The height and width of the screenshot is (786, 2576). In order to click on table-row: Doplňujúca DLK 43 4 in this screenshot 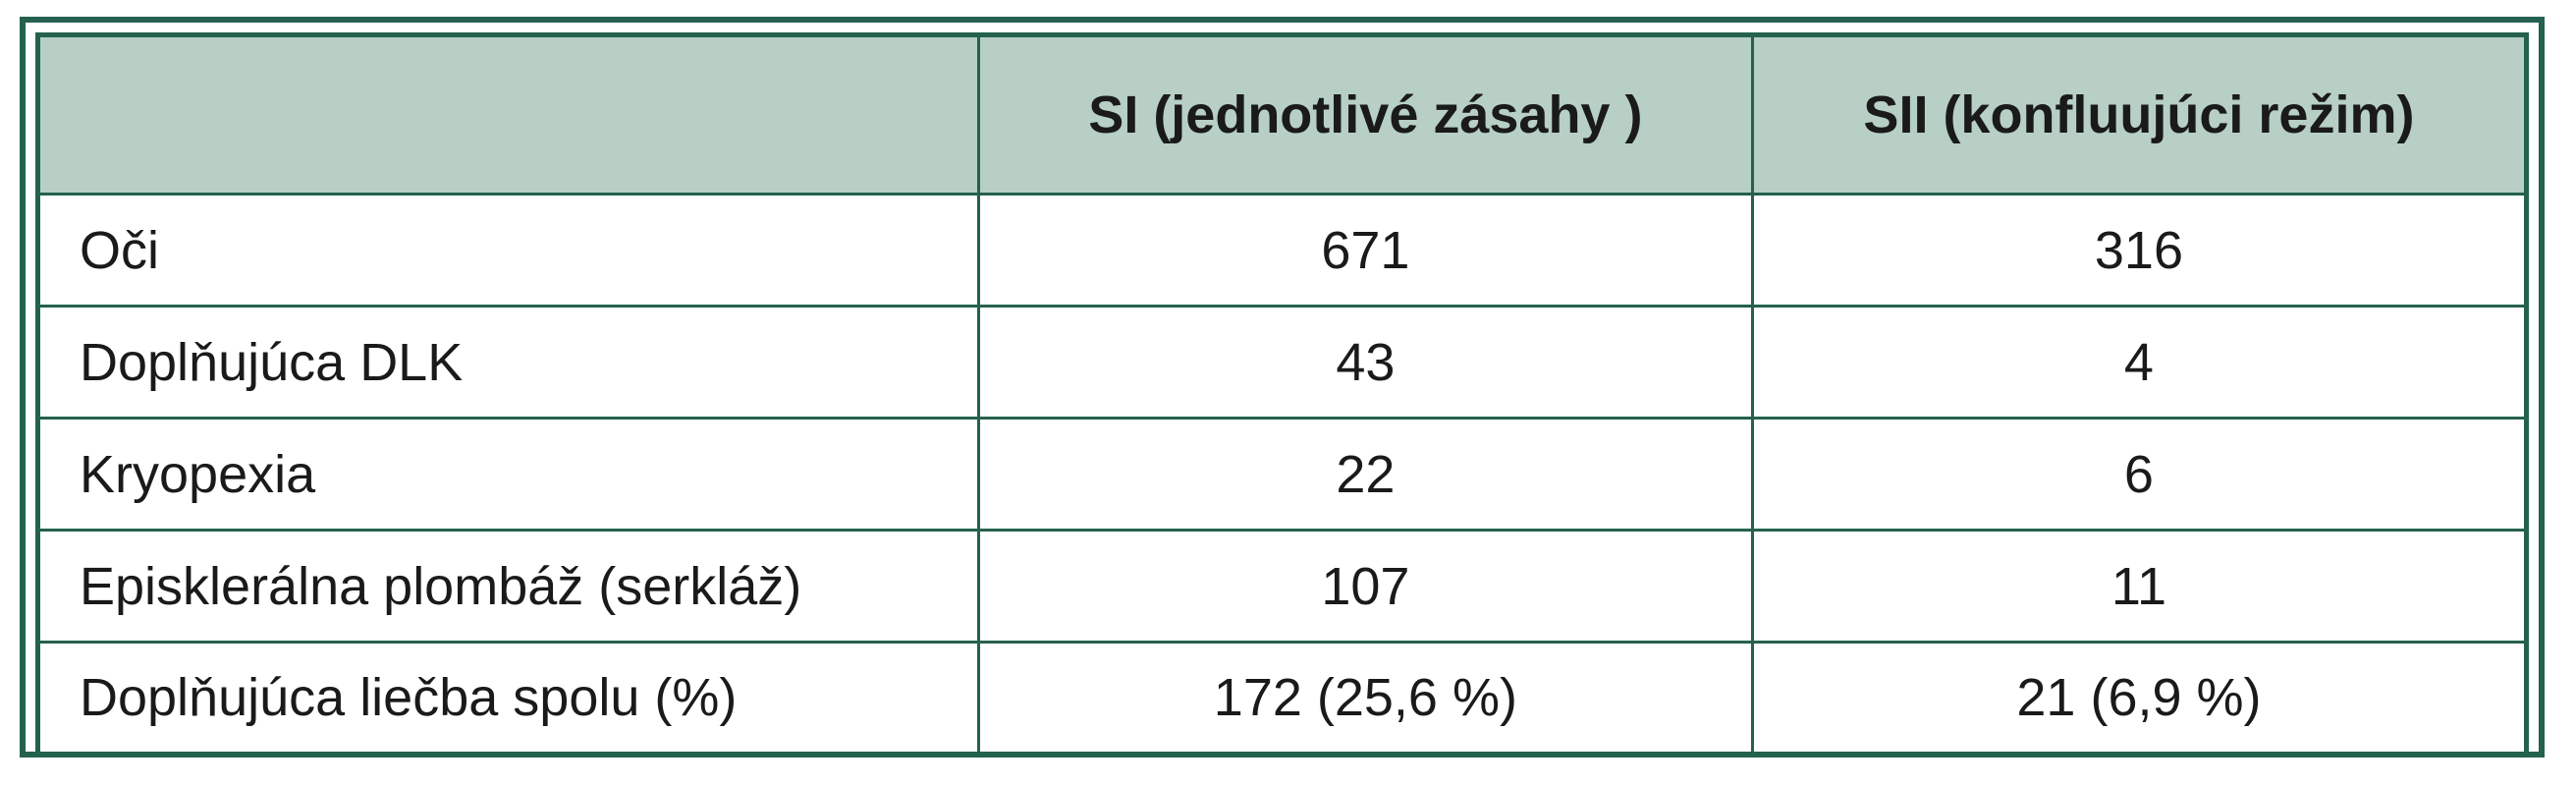, I will do `click(1282, 362)`.